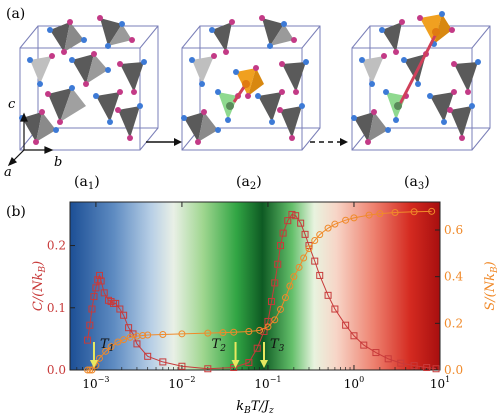  What do you see at coordinates (453, 370) in the screenshot?
I see `y-tick-label-right: 0.0` at bounding box center [453, 370].